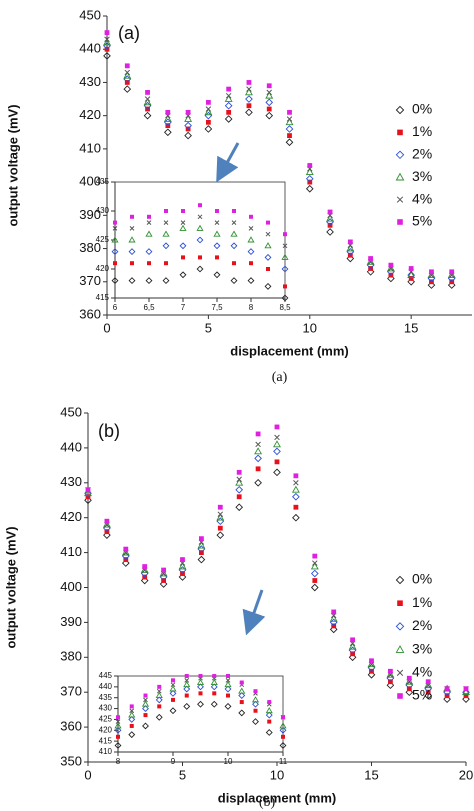  Describe the element at coordinates (371, 774) in the screenshot. I see `x-tick-label: 15` at that location.